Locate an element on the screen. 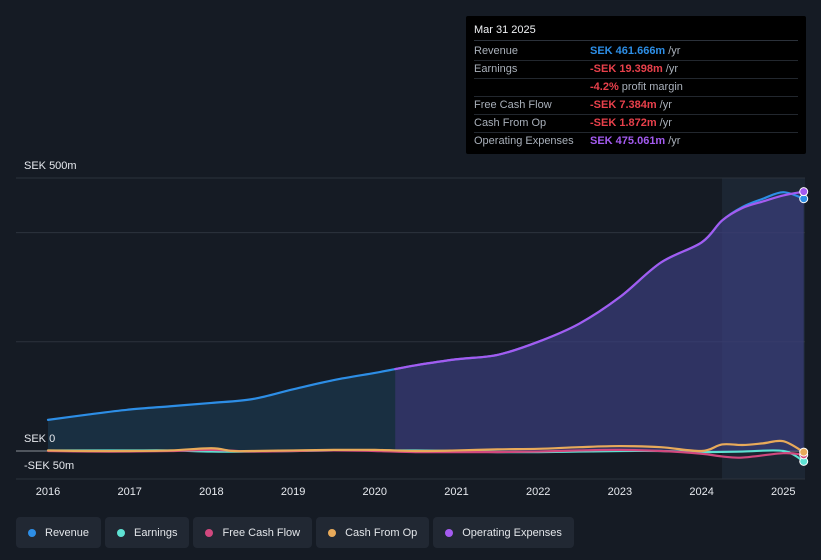  x-tick-label: 2017 is located at coordinates (129, 492).